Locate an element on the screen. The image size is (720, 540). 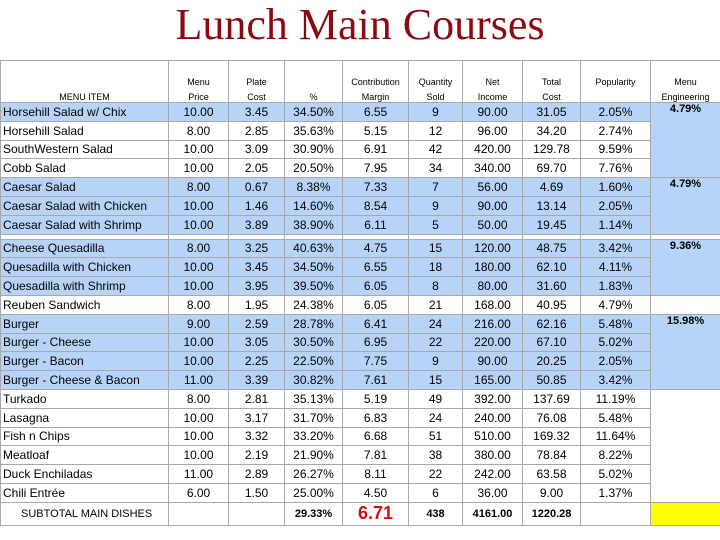
cell-name: Cheese Quesadilla is located at coordinates (84, 248).